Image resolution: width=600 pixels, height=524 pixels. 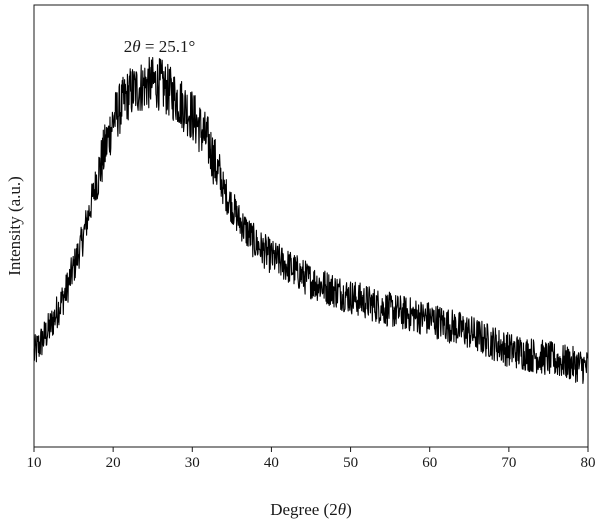 What do you see at coordinates (311, 463) in the screenshot?
I see `x-axis-tick-labels: 10 20 30 40 50 60 70 80` at bounding box center [311, 463].